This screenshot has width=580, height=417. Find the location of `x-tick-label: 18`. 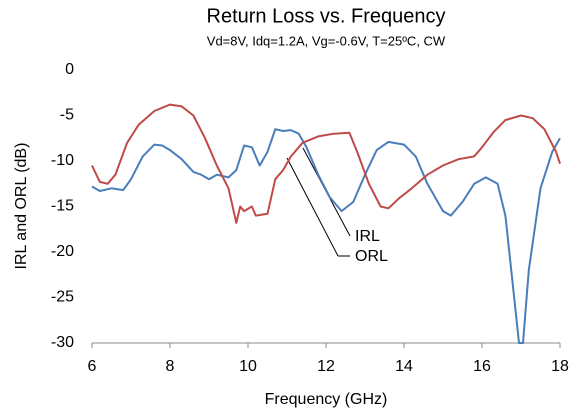

x-tick-label: 18 is located at coordinates (560, 366).